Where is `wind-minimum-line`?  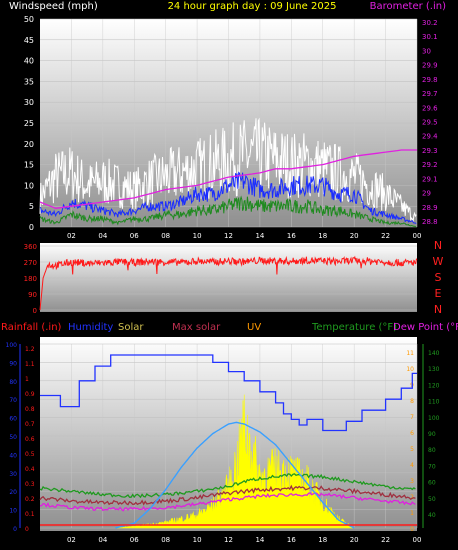 wind-minimum-line is located at coordinates (228, 211).